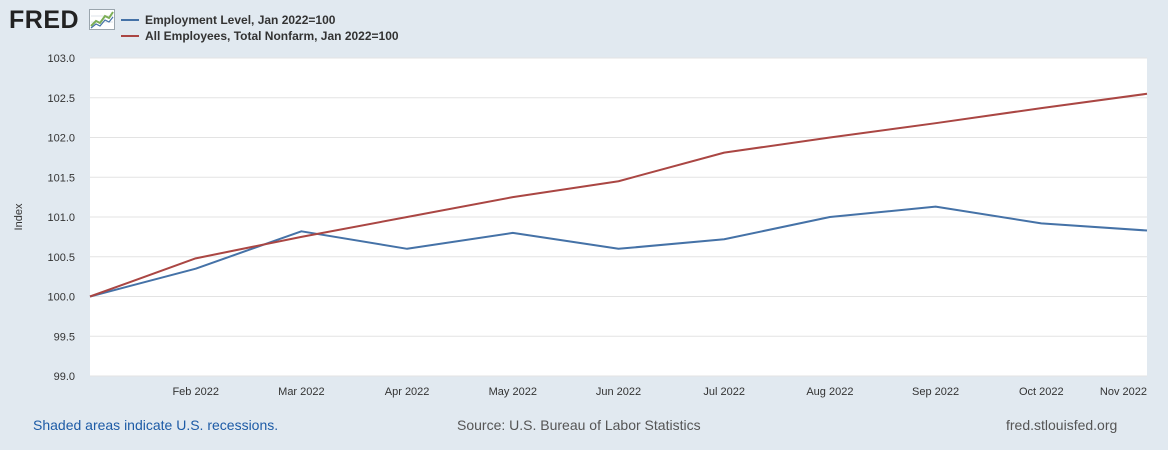 This screenshot has height=450, width=1168. I want to click on x-tick-label: Apr 2022, so click(407, 392).